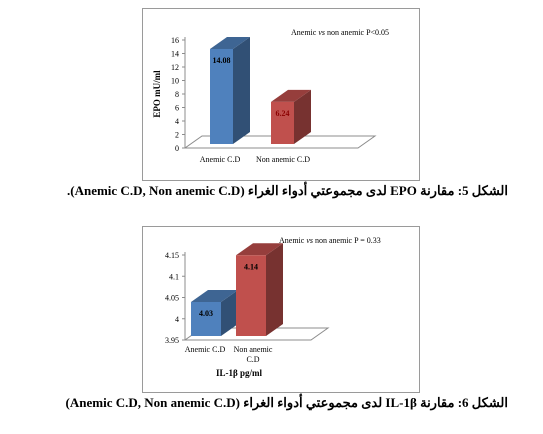 The width and height of the screenshot is (543, 434). I want to click on y-tick-label: 10, so click(175, 81).